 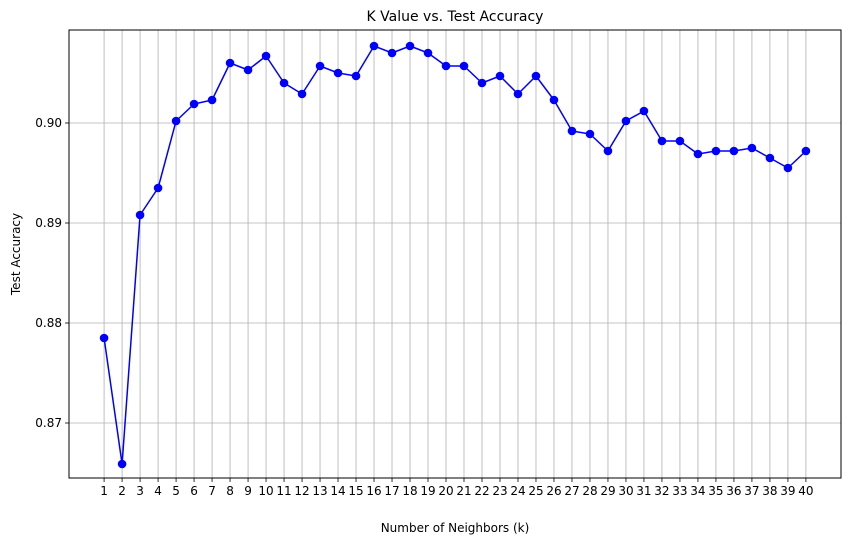 I want to click on x-tick-label: 8, so click(x=230, y=491).